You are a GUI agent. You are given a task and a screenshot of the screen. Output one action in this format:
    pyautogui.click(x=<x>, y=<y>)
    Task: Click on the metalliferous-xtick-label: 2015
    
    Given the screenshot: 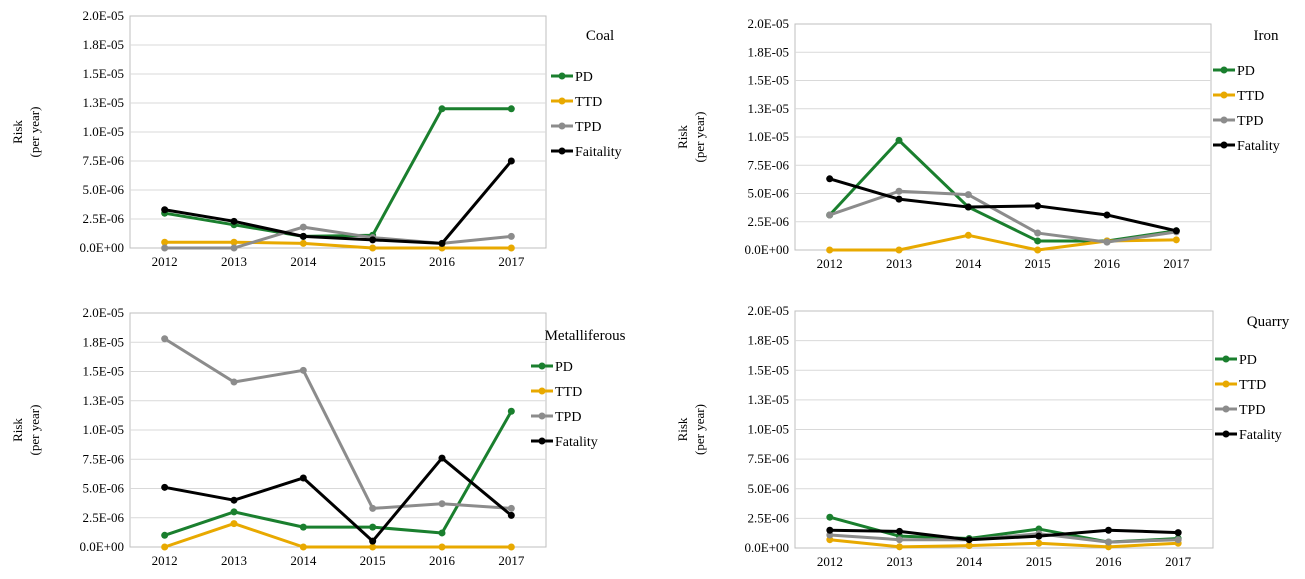 What is the action you would take?
    pyautogui.click(x=373, y=560)
    